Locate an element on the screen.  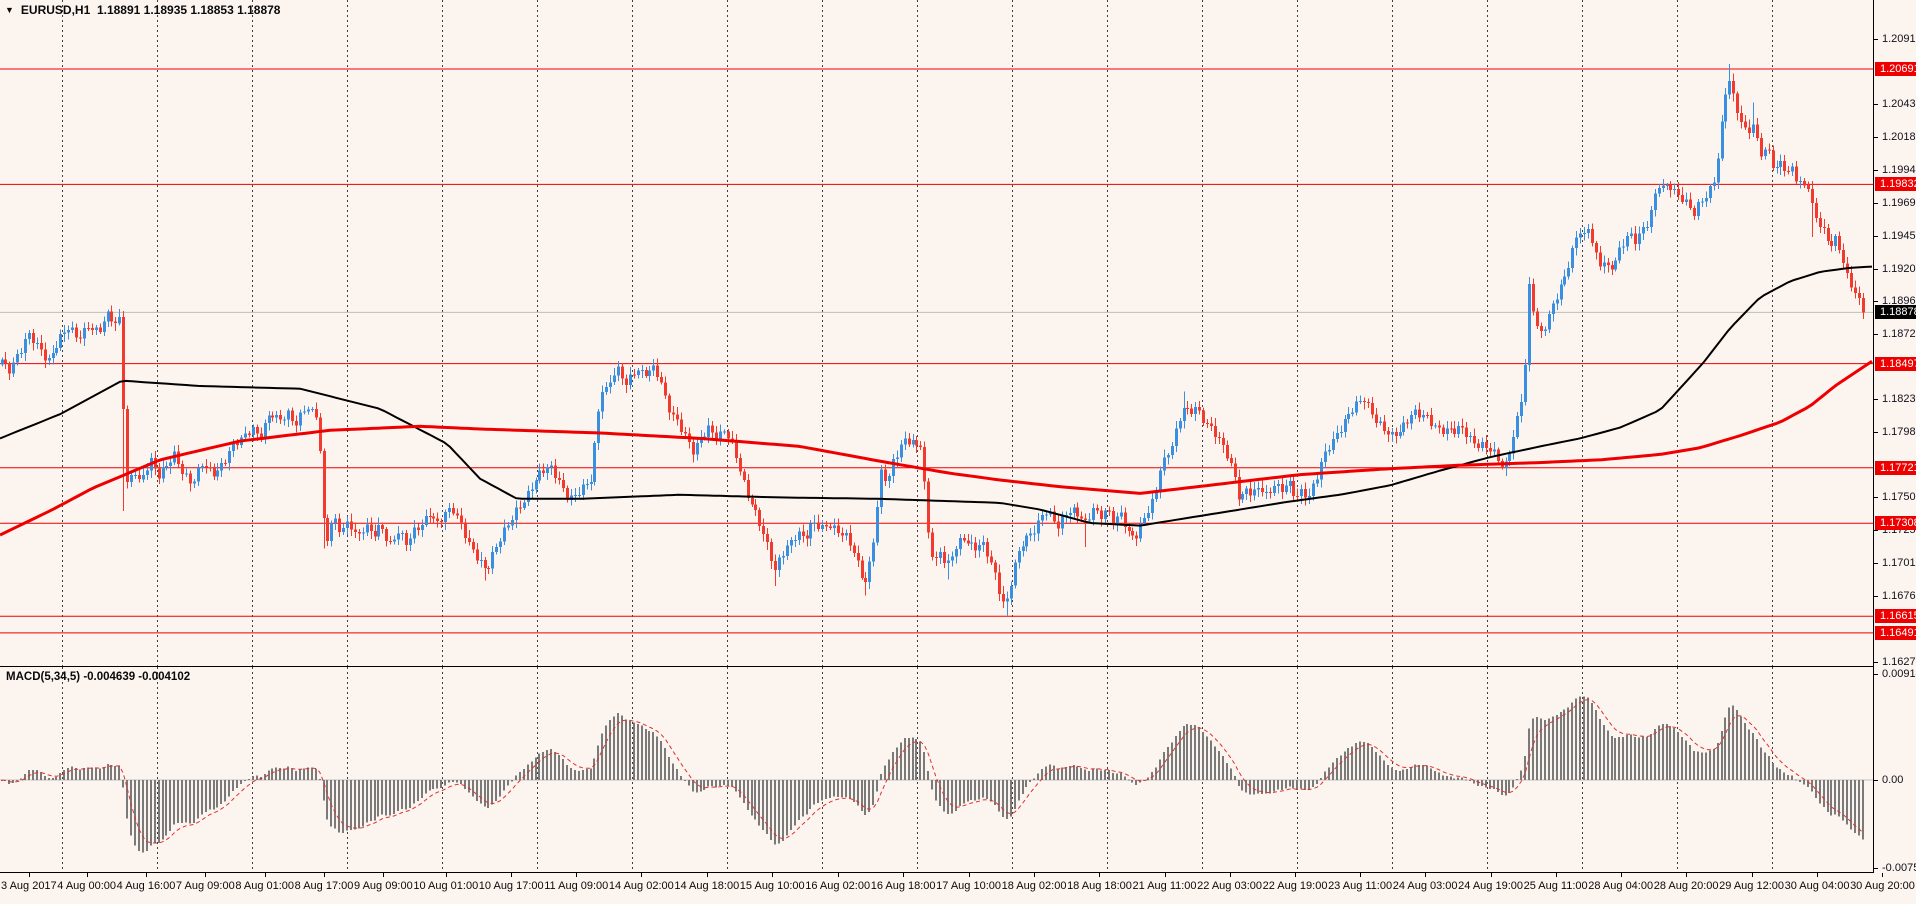
current-bid-price-flag: 1.18878 is located at coordinates (1895, 312).